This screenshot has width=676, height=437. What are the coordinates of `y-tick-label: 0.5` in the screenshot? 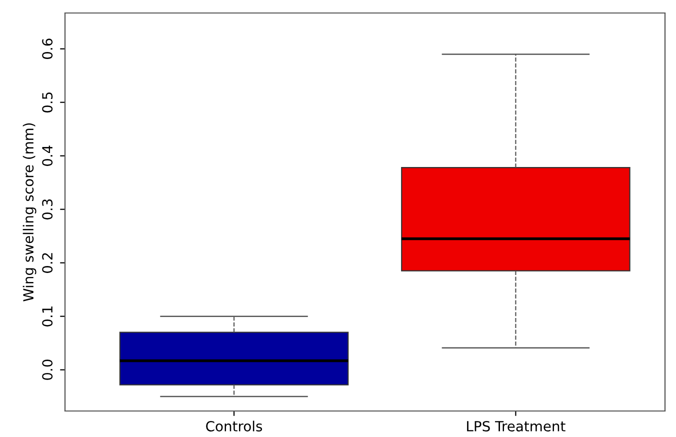 It's located at (47, 102).